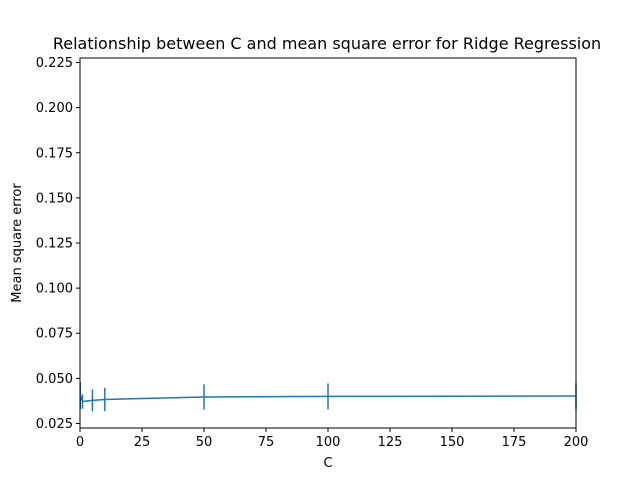 This screenshot has height=480, width=640. I want to click on x-tick-label: 125, so click(390, 442).